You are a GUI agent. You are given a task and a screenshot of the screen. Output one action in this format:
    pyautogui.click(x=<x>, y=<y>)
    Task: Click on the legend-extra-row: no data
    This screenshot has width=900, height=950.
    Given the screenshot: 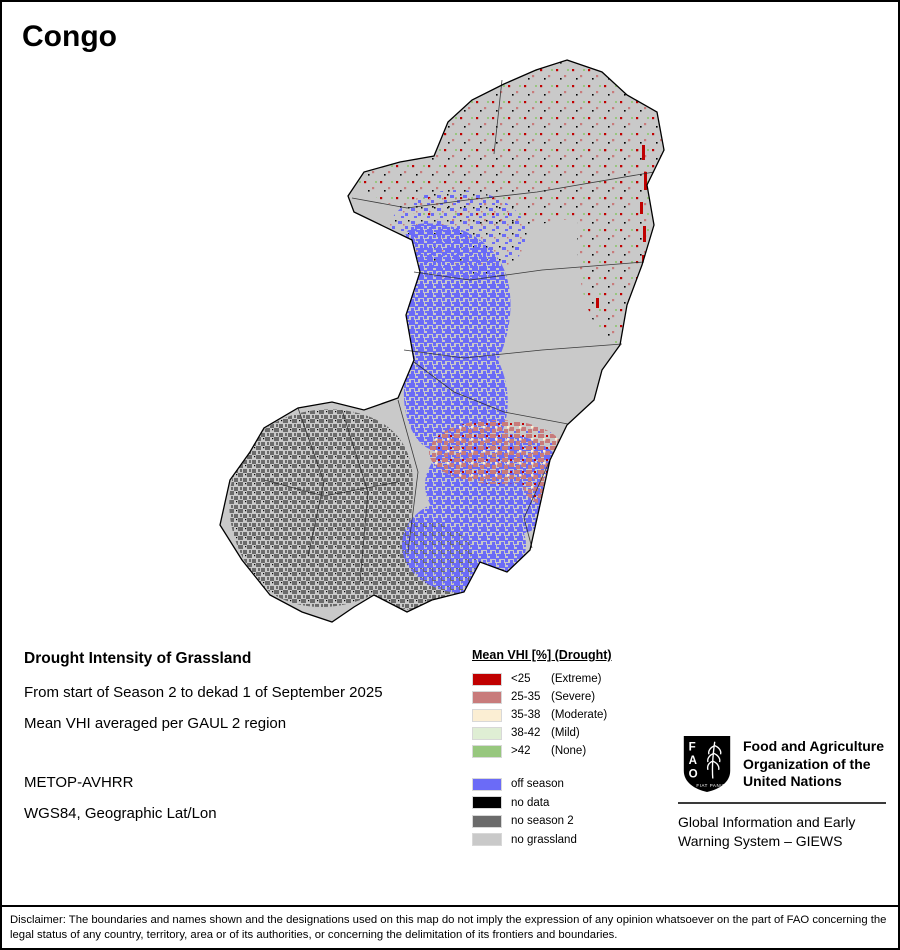 What is the action you would take?
    pyautogui.click(x=577, y=803)
    